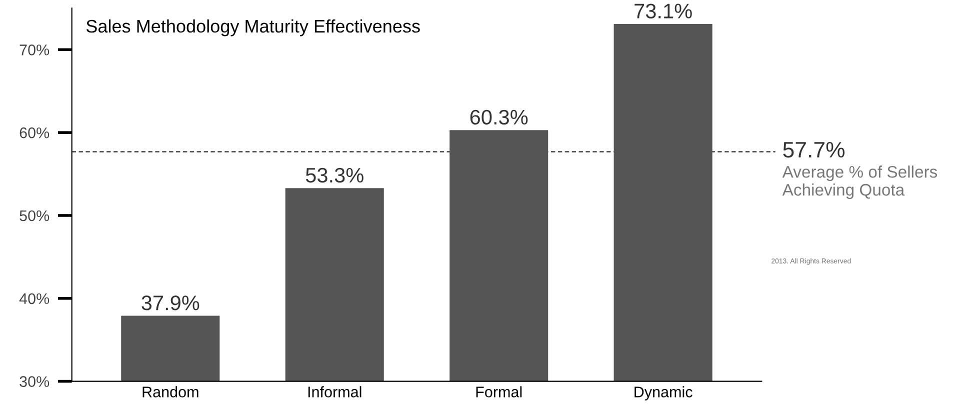 The width and height of the screenshot is (958, 410). What do you see at coordinates (35, 381) in the screenshot?
I see `y-tick-label: 30%` at bounding box center [35, 381].